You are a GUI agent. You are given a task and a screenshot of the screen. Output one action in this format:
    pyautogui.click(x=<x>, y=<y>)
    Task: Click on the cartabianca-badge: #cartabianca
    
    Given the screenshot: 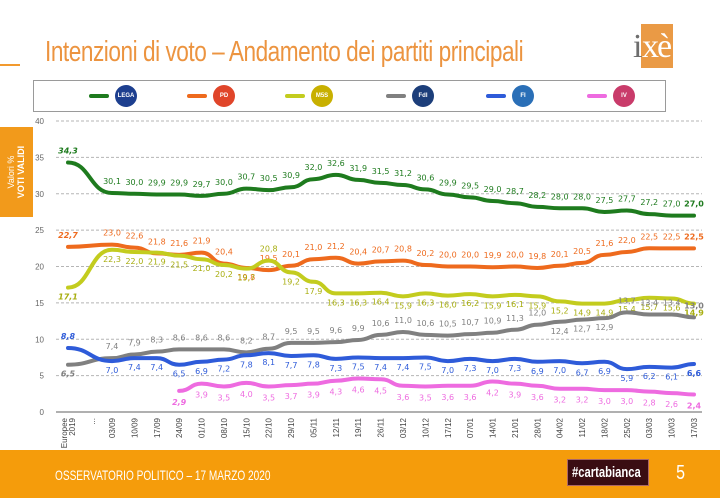 What is the action you would take?
    pyautogui.click(x=608, y=472)
    